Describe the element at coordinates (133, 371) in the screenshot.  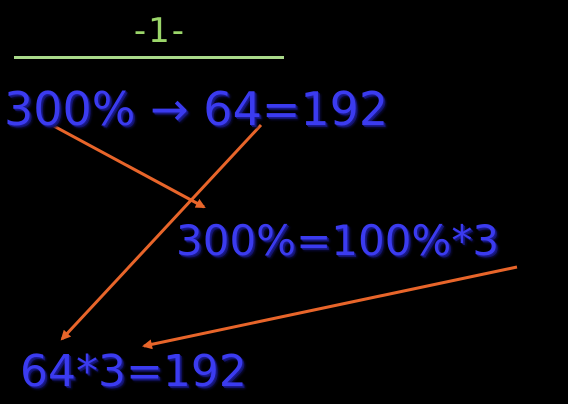
I see `equation-product: 64*3=192` at that location.